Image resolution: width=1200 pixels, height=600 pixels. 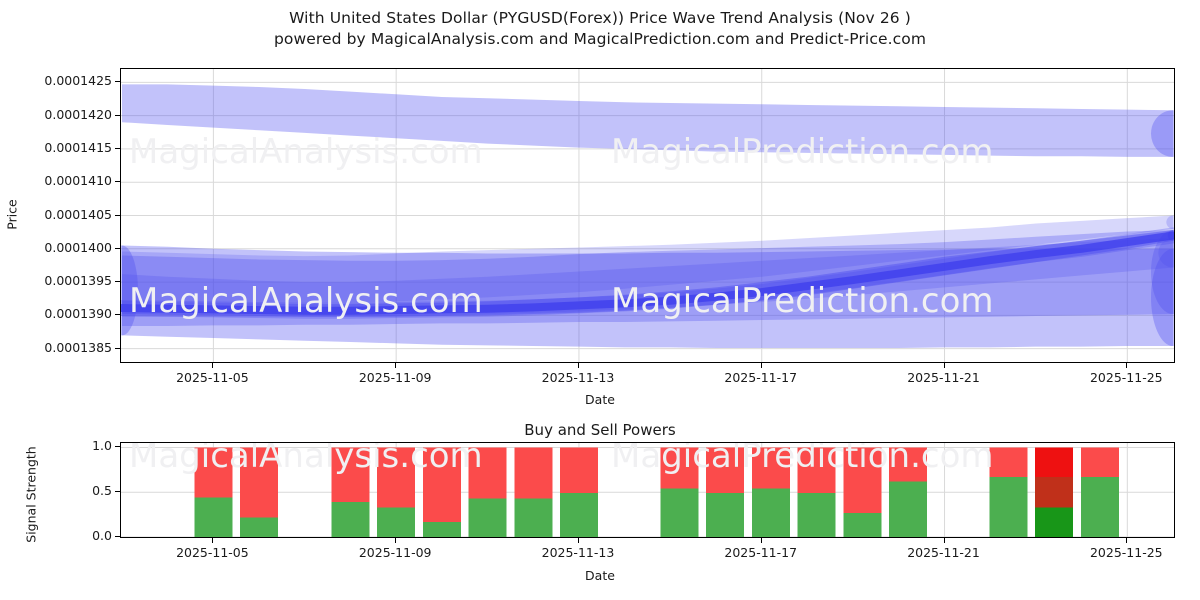 What do you see at coordinates (78, 247) in the screenshot?
I see `price-y-tick-label: 0.0001400` at bounding box center [78, 247].